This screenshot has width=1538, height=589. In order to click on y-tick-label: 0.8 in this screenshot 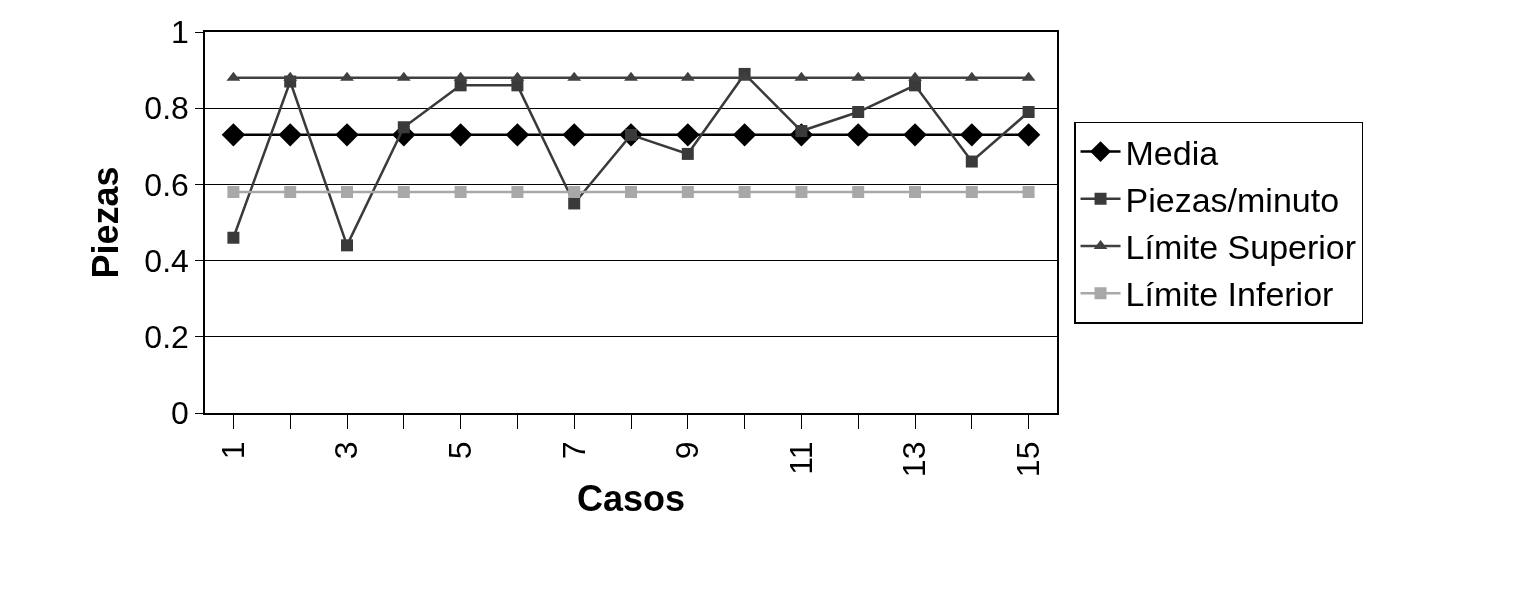, I will do `click(166, 108)`.